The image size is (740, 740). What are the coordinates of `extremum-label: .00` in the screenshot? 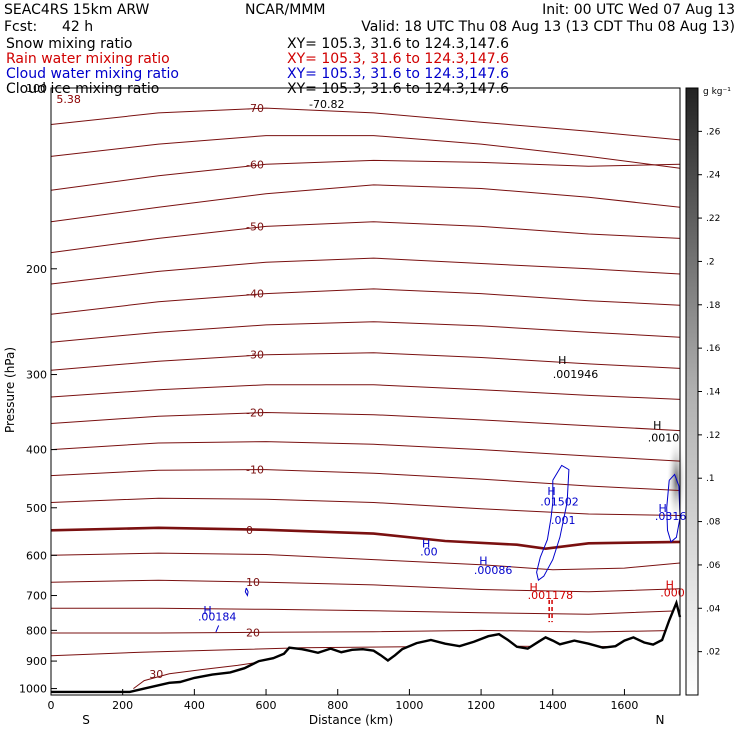 It's located at (429, 551).